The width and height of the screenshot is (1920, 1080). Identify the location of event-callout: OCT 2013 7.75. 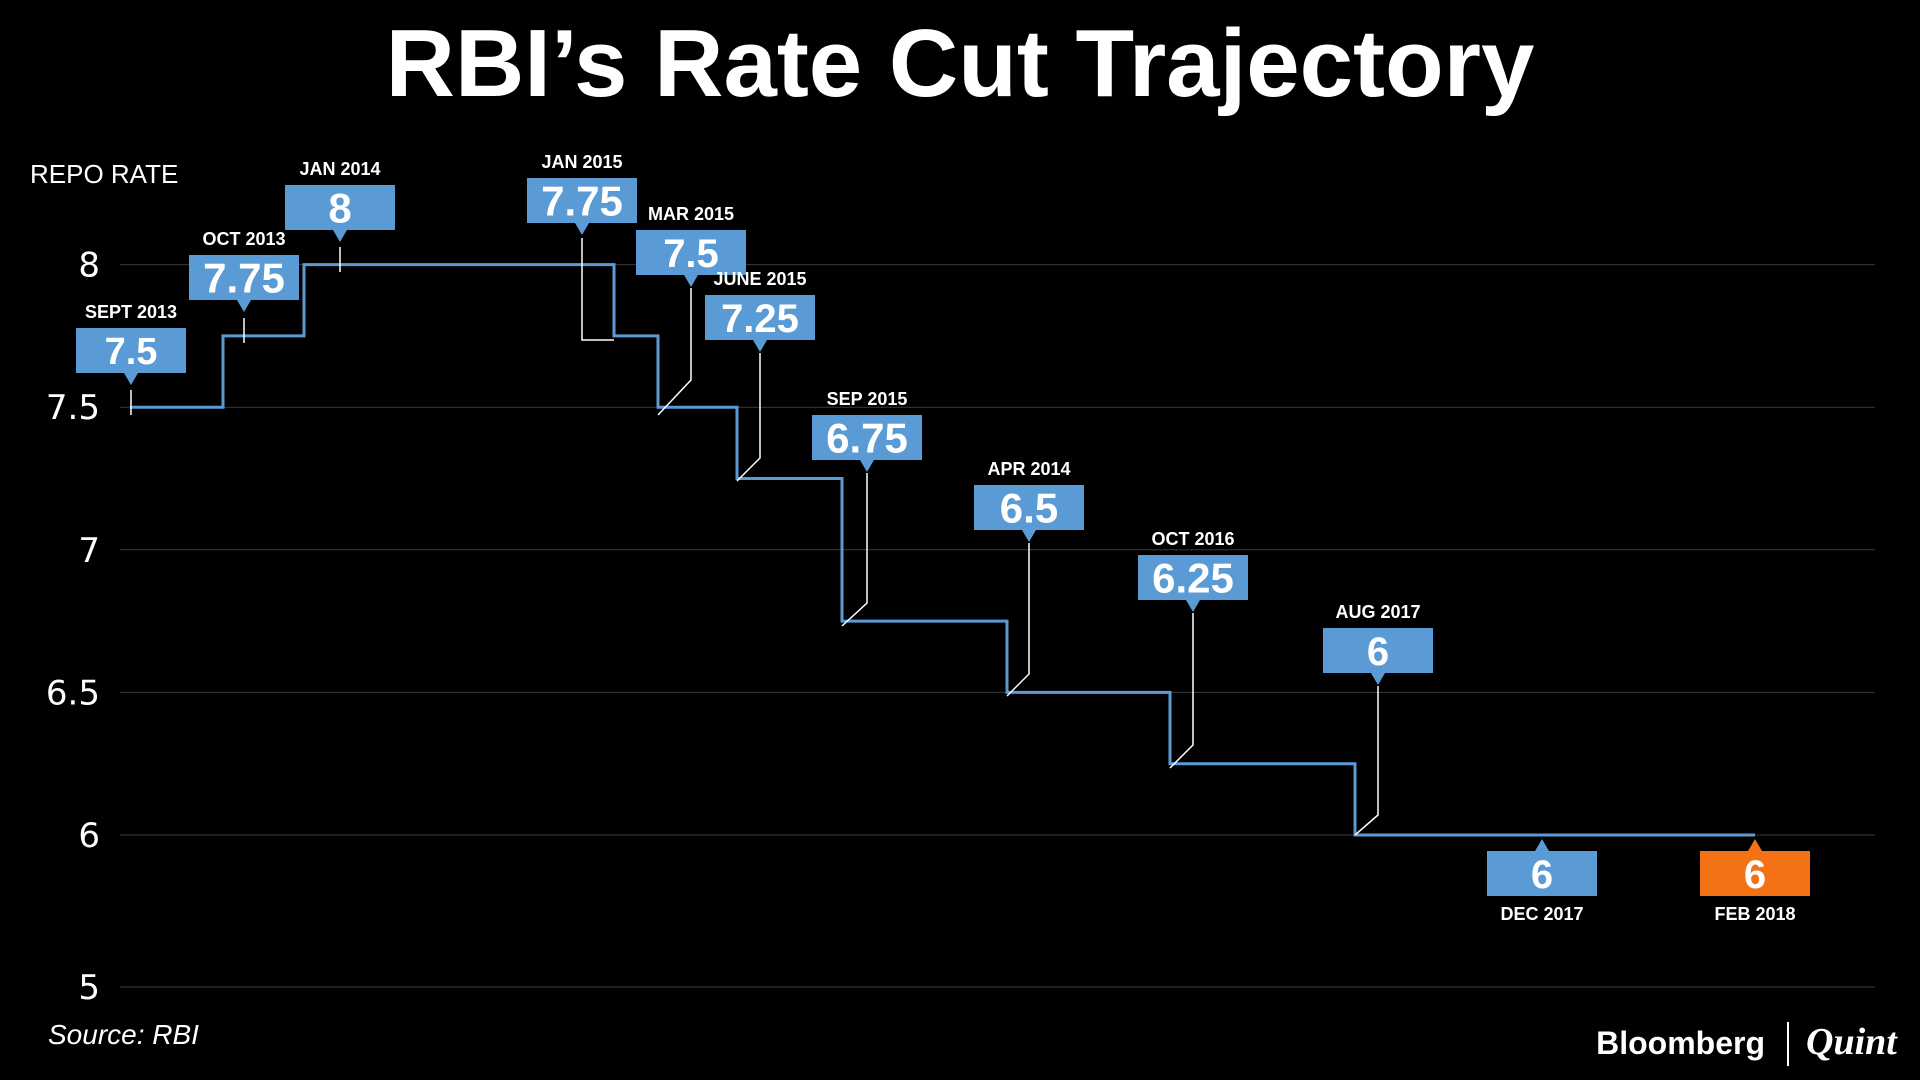
(244, 270).